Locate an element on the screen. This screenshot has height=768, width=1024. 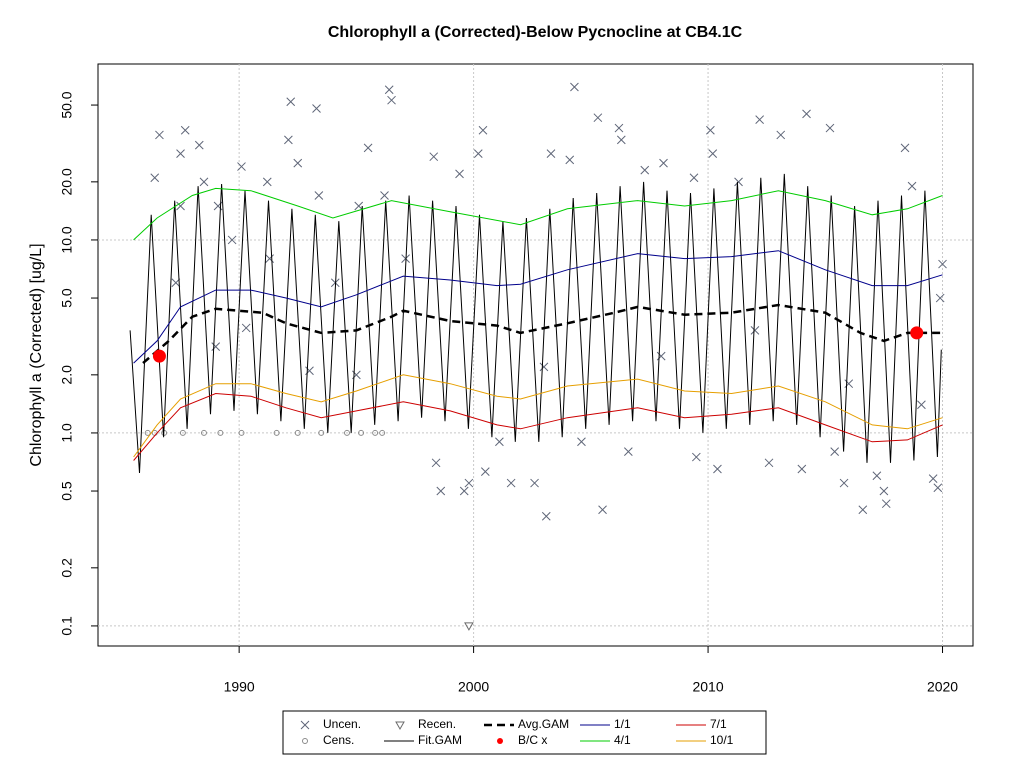
y-tick-label: 0.2 is located at coordinates (67, 568).